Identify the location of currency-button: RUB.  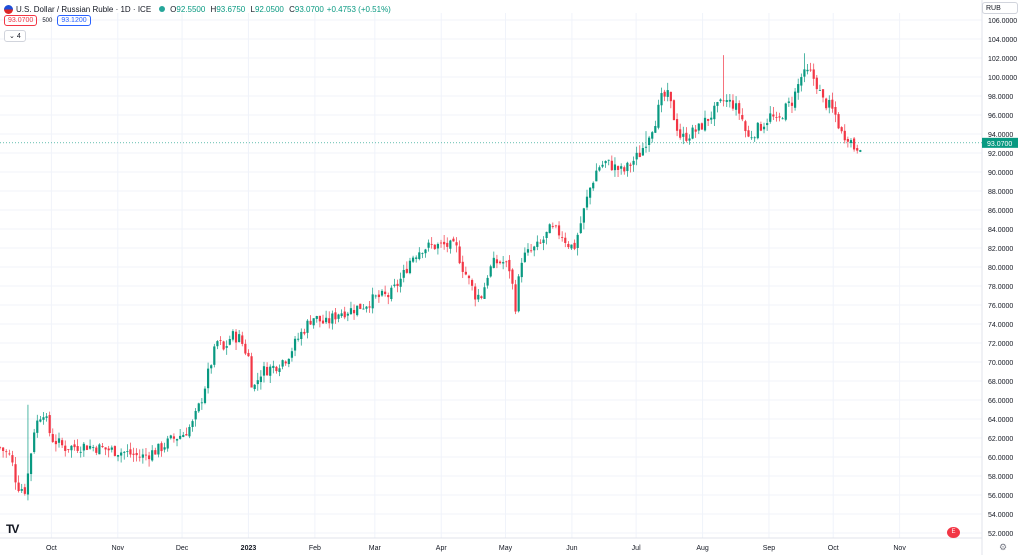
(1000, 8).